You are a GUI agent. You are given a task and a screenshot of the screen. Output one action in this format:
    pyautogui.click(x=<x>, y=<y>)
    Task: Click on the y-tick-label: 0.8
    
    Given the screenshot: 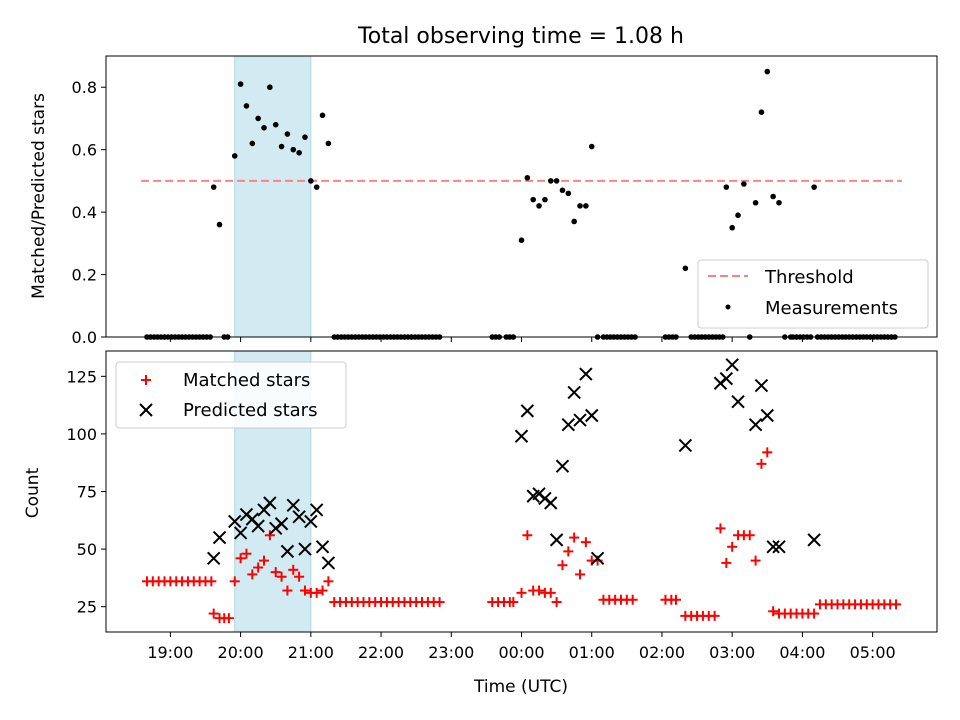 What is the action you would take?
    pyautogui.click(x=84, y=87)
    